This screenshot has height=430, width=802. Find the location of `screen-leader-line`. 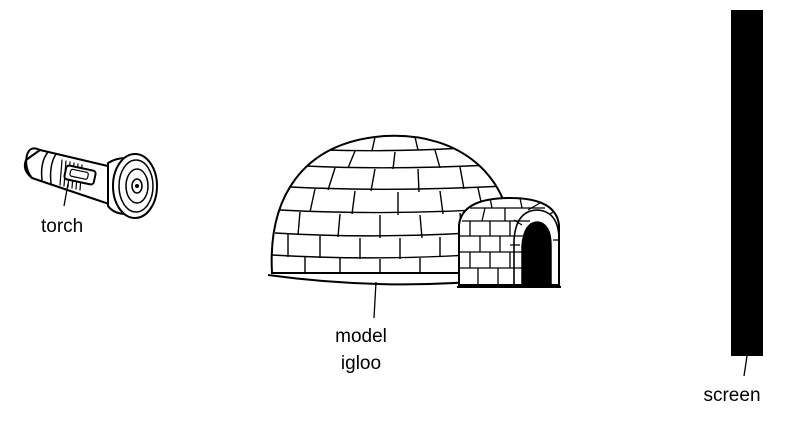

screen-leader-line is located at coordinates (745, 366).